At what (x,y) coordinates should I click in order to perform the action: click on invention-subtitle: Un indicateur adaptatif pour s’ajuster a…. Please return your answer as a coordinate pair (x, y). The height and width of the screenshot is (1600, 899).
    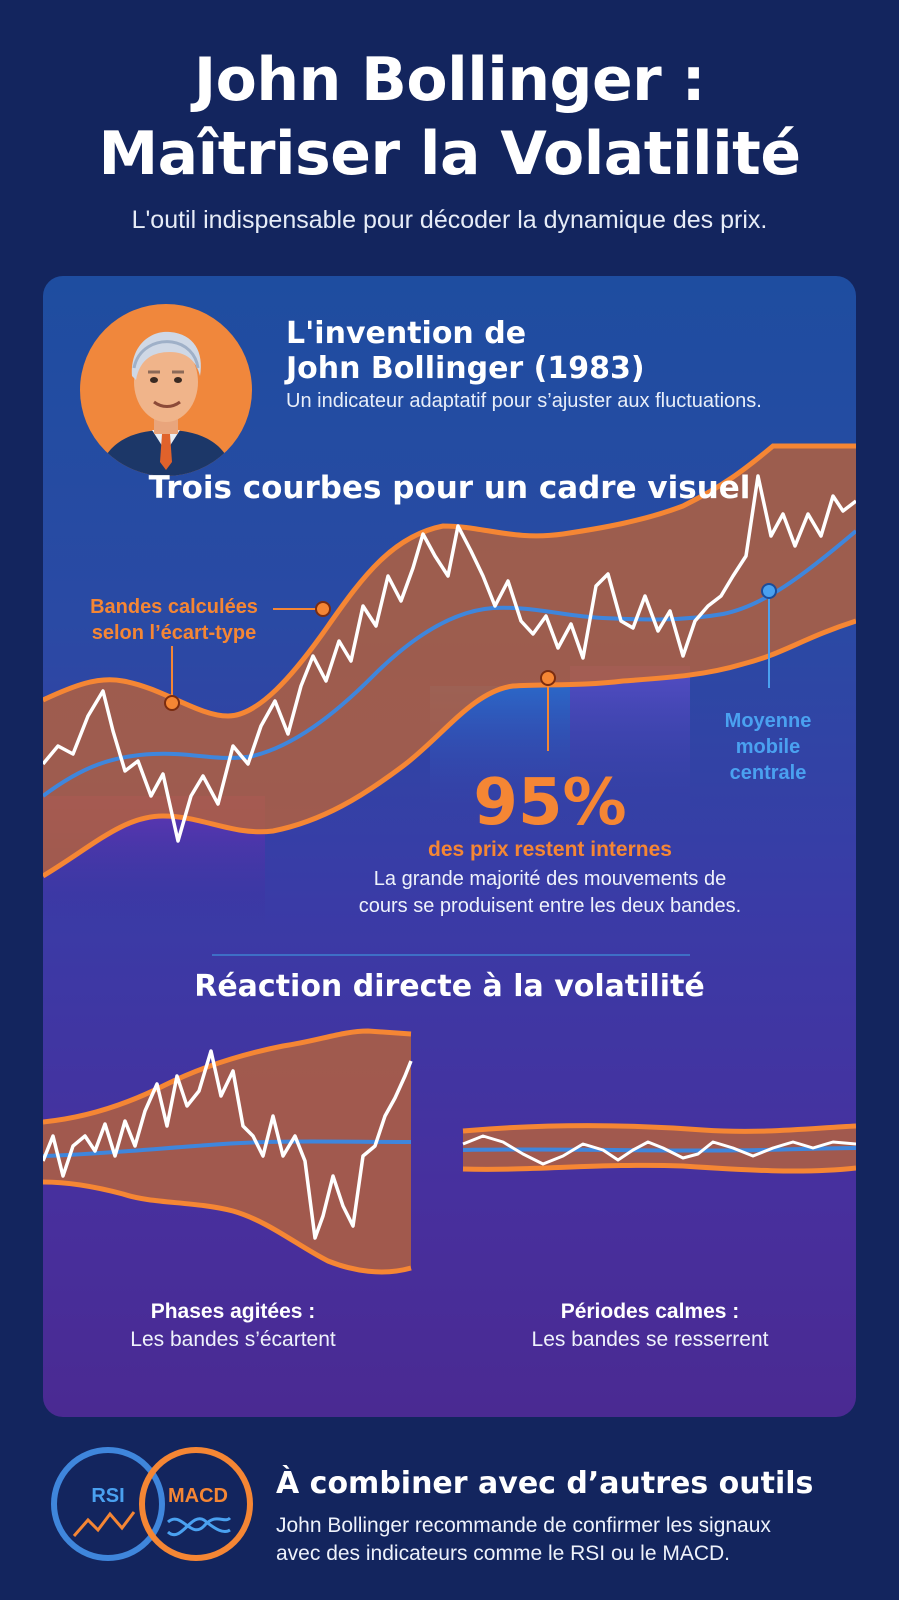
    Looking at the image, I should click on (524, 401).